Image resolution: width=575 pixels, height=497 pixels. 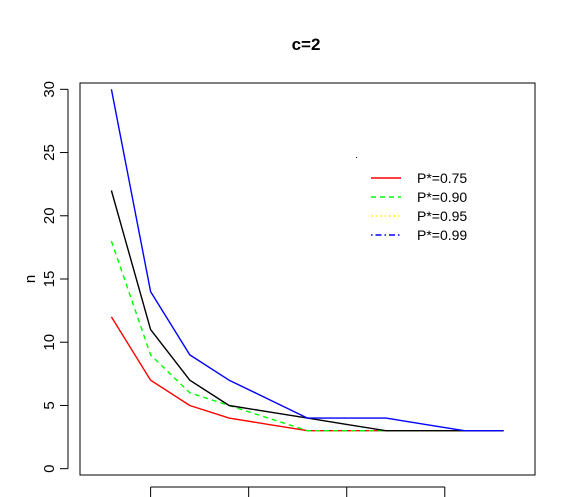 What do you see at coordinates (30, 279) in the screenshot?
I see `y-axis-label: n` at bounding box center [30, 279].